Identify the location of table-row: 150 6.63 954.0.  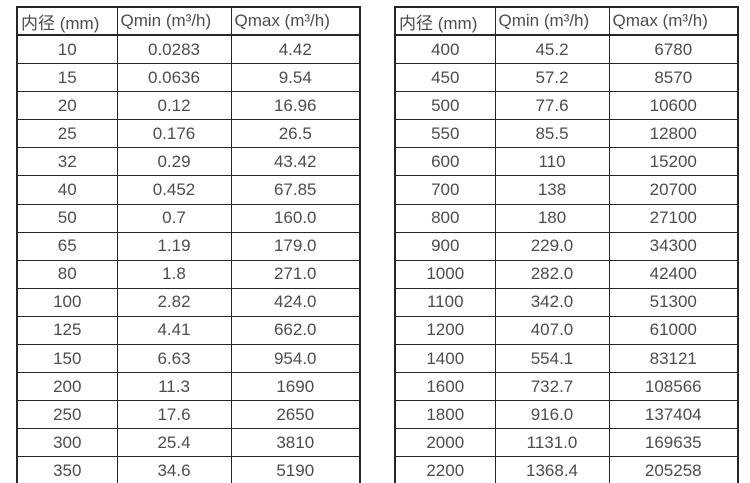
(188, 359).